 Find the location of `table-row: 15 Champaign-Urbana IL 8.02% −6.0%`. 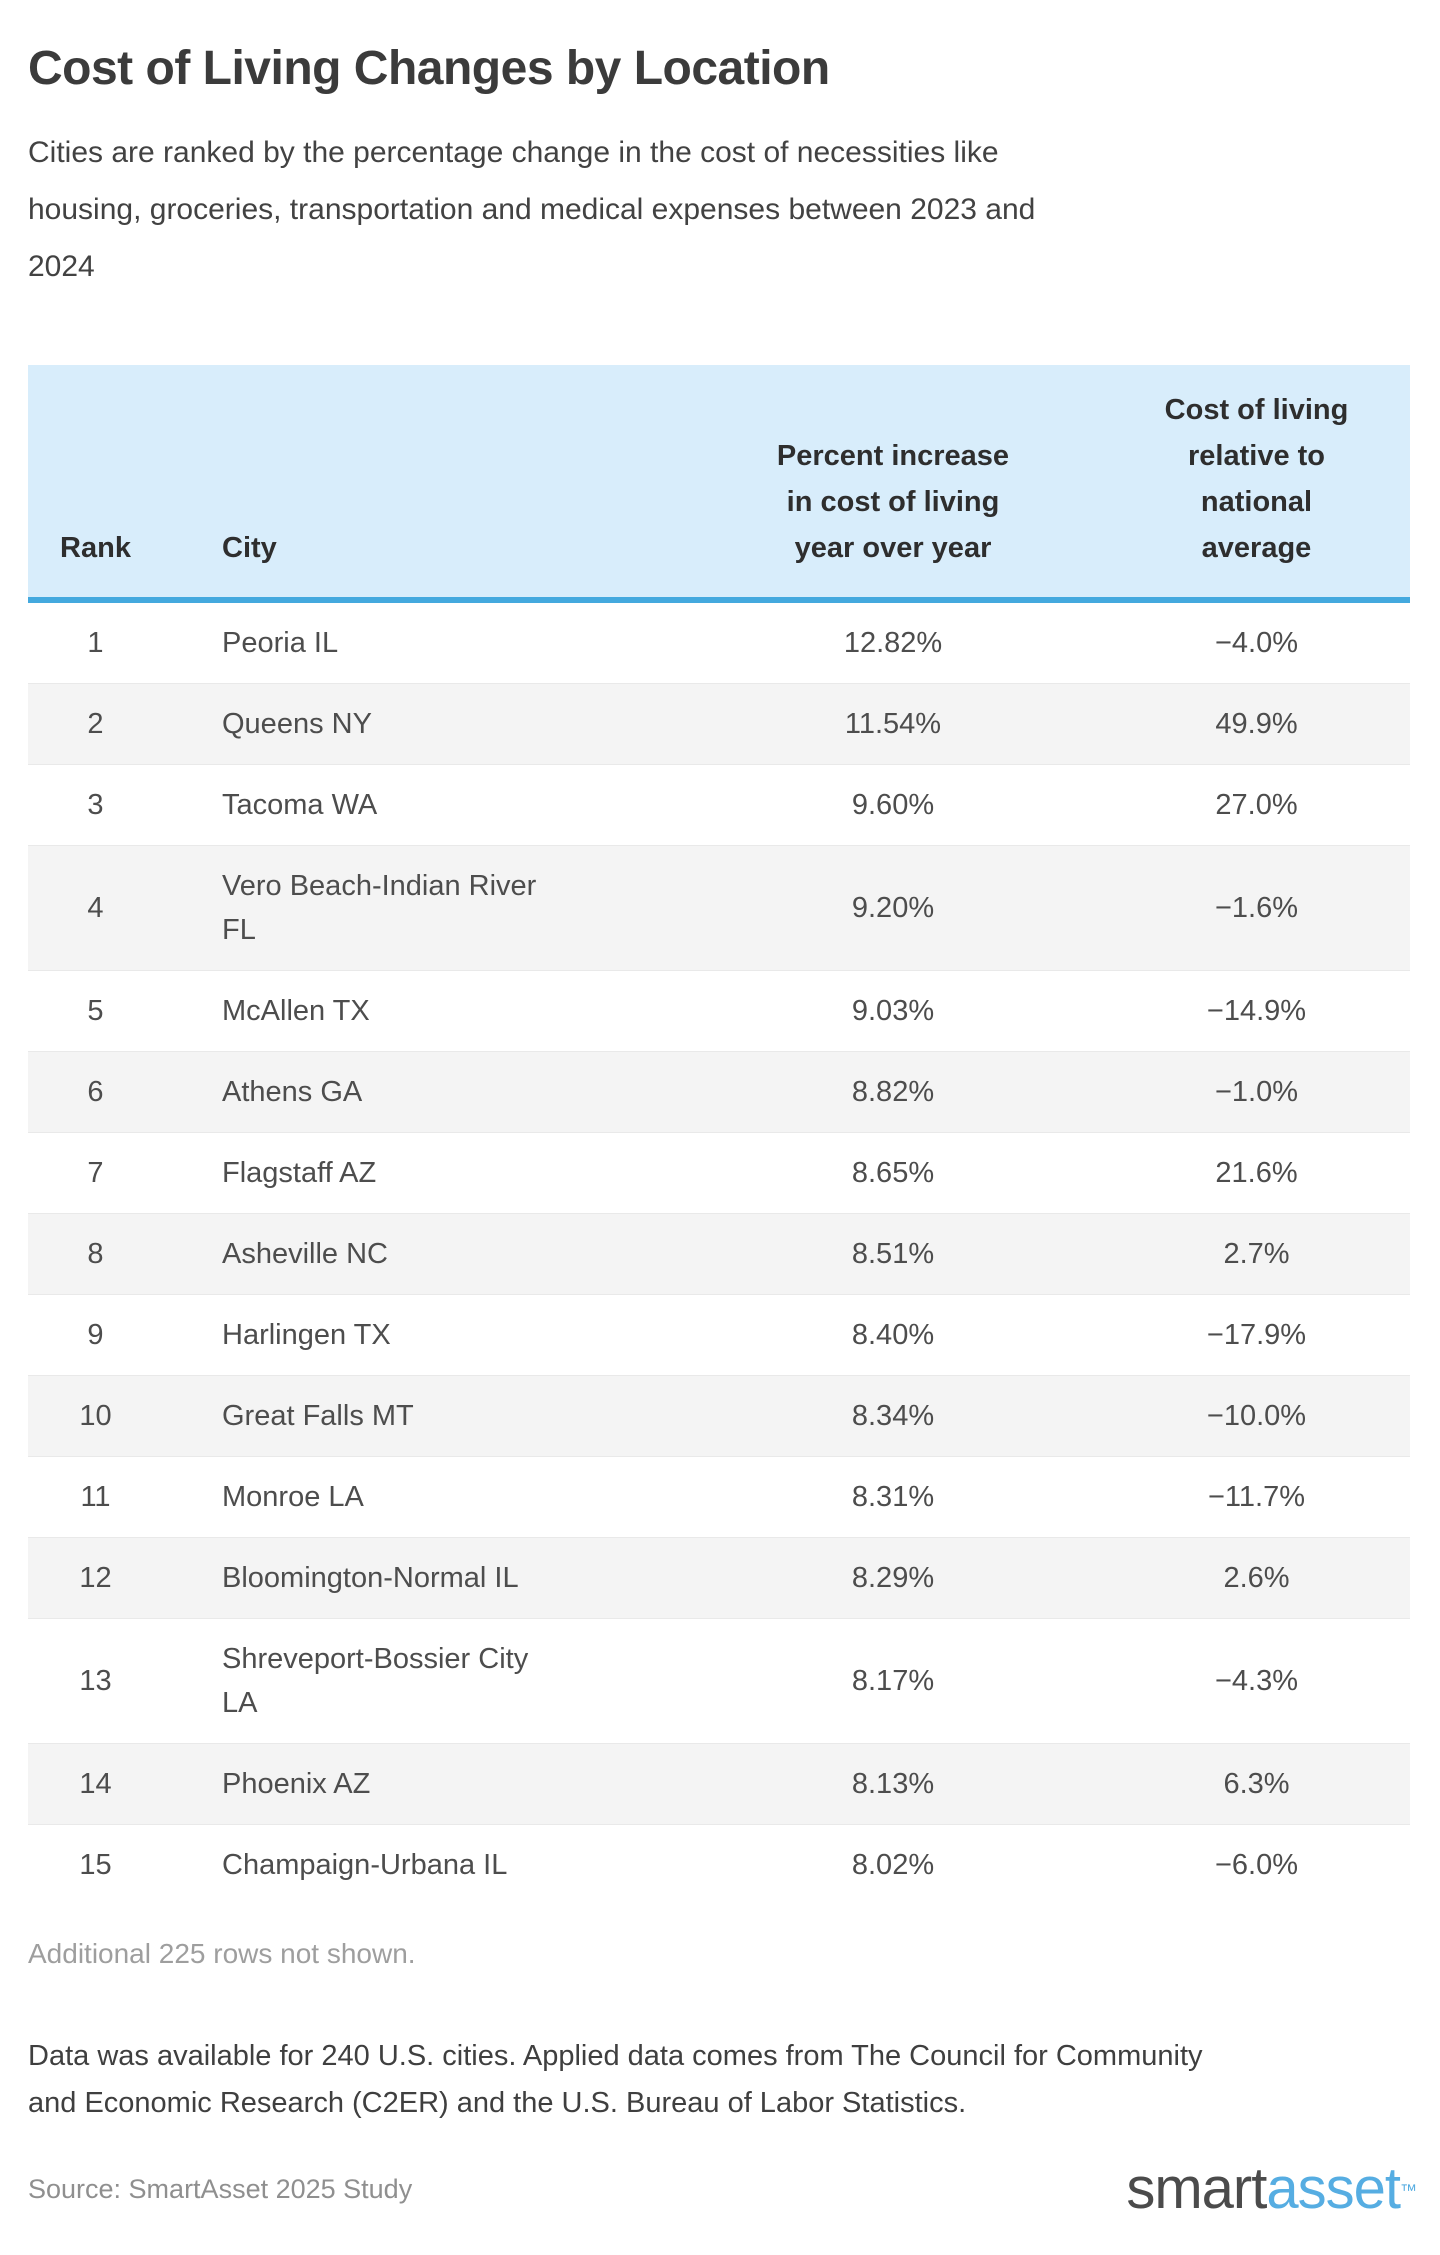

table-row: 15 Champaign-Urbana IL 8.02% −6.0% is located at coordinates (719, 1864).